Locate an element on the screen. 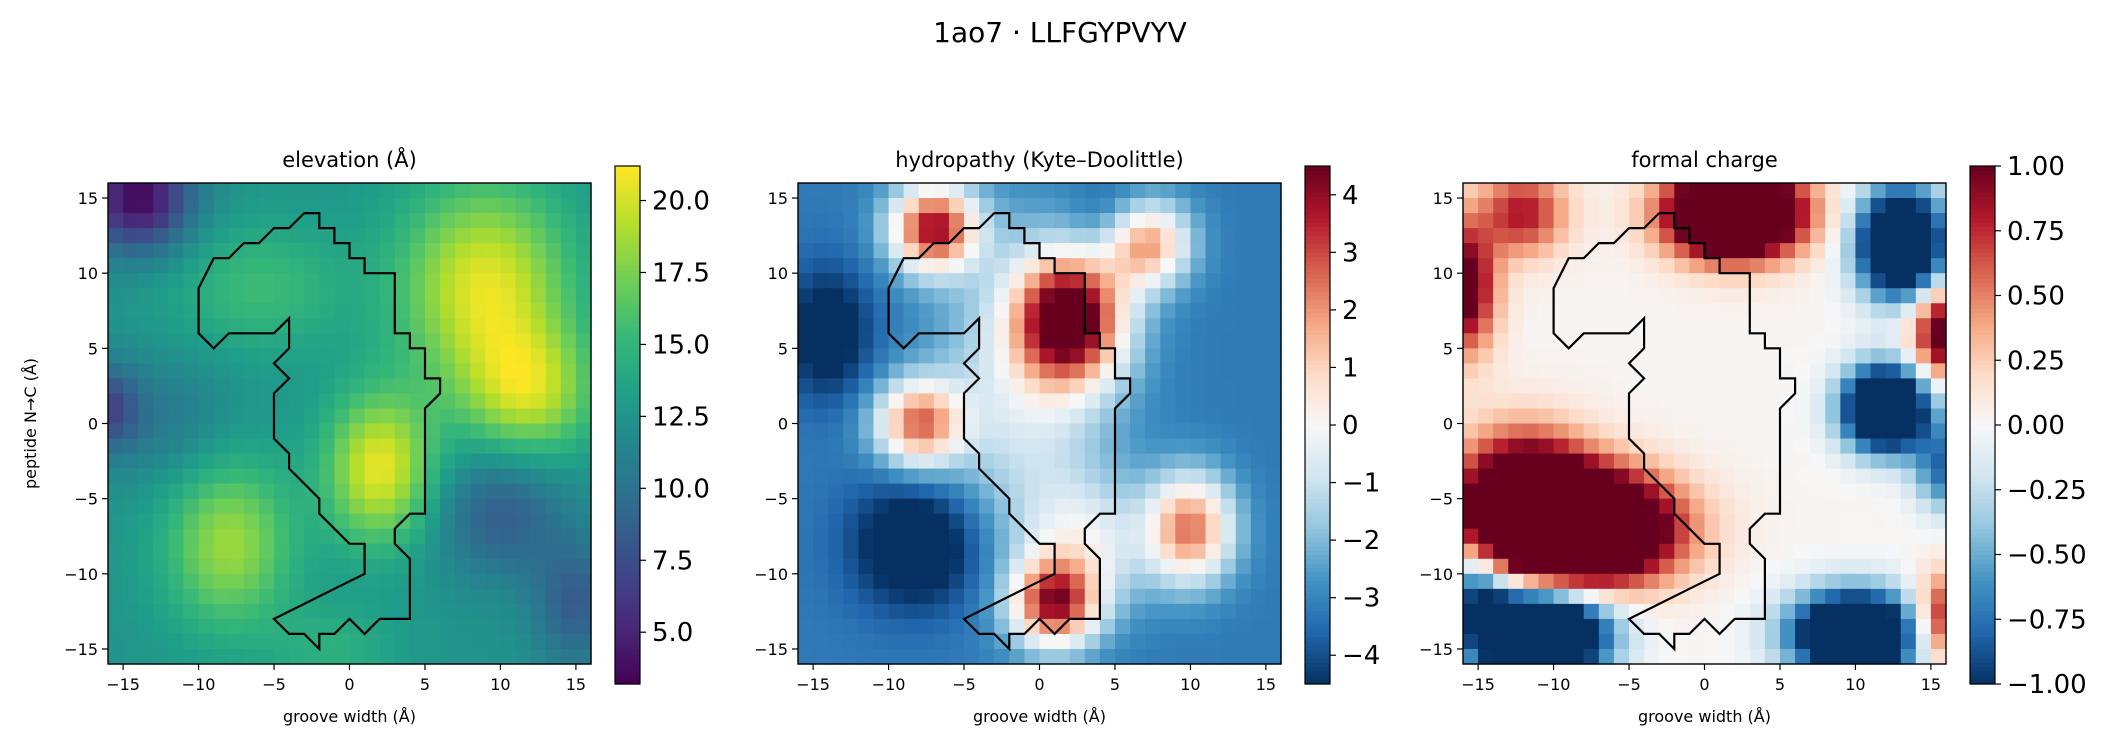  x-tick-label: −5 is located at coordinates (1629, 684).